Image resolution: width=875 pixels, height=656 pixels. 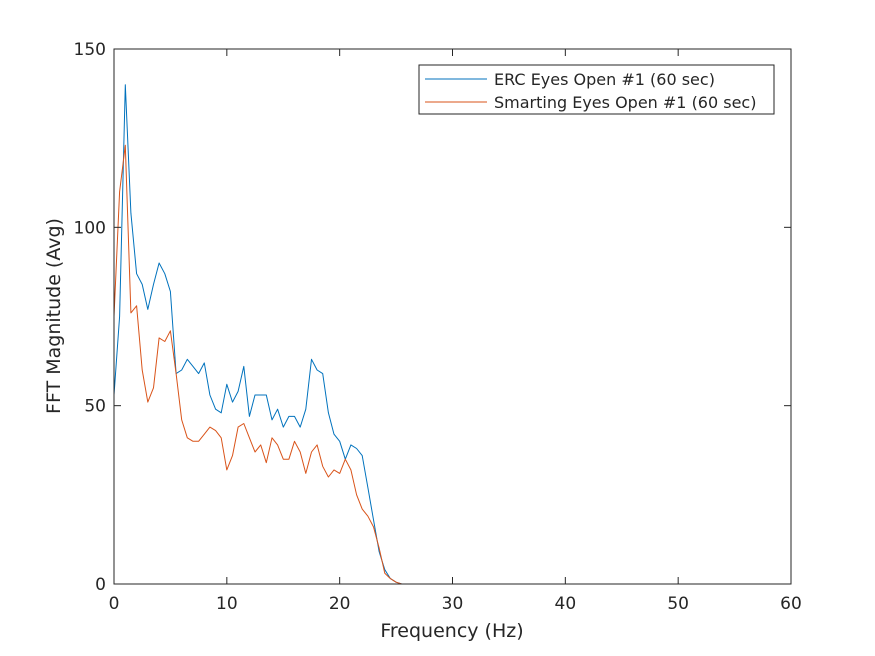 I want to click on legend-label-erc: ERC Eyes Open #1 (60 sec), so click(x=604, y=79).